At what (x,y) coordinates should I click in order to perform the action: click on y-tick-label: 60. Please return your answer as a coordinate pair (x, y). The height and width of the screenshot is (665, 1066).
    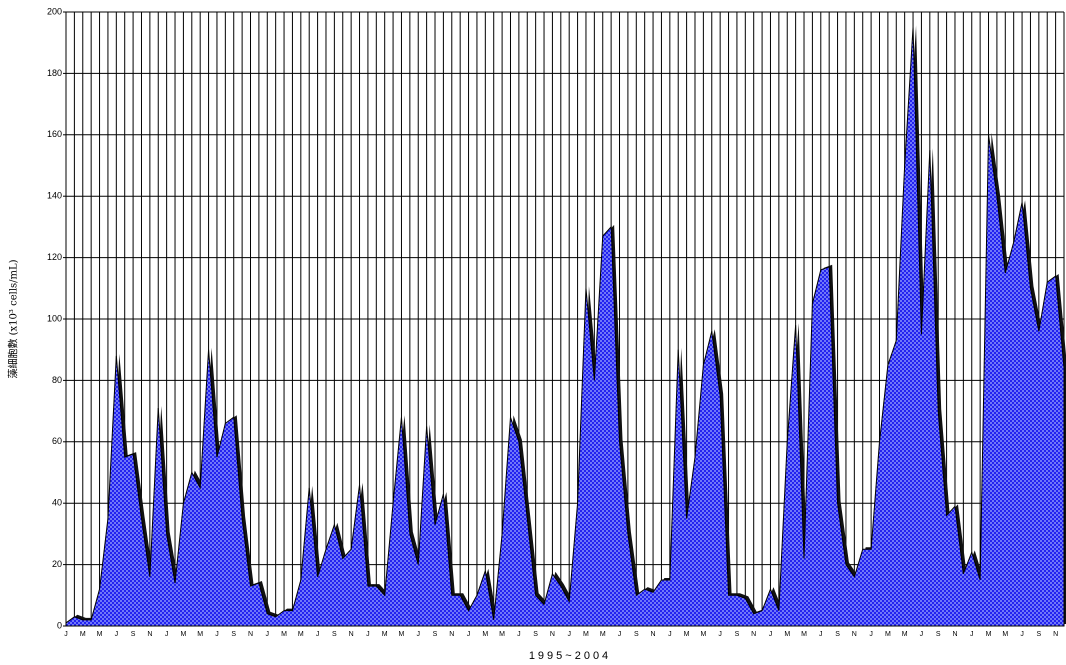
    Looking at the image, I should click on (57, 441).